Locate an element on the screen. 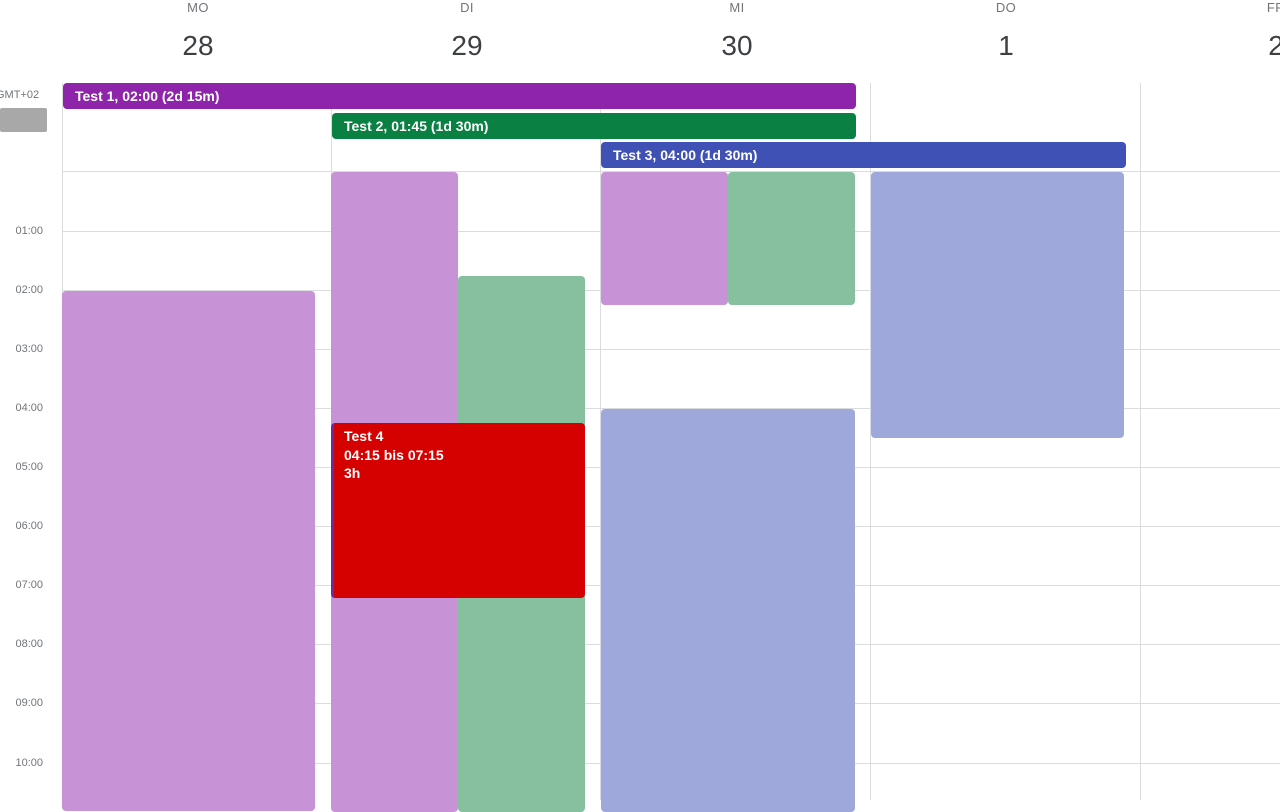  day-name: MI is located at coordinates (737, 7).